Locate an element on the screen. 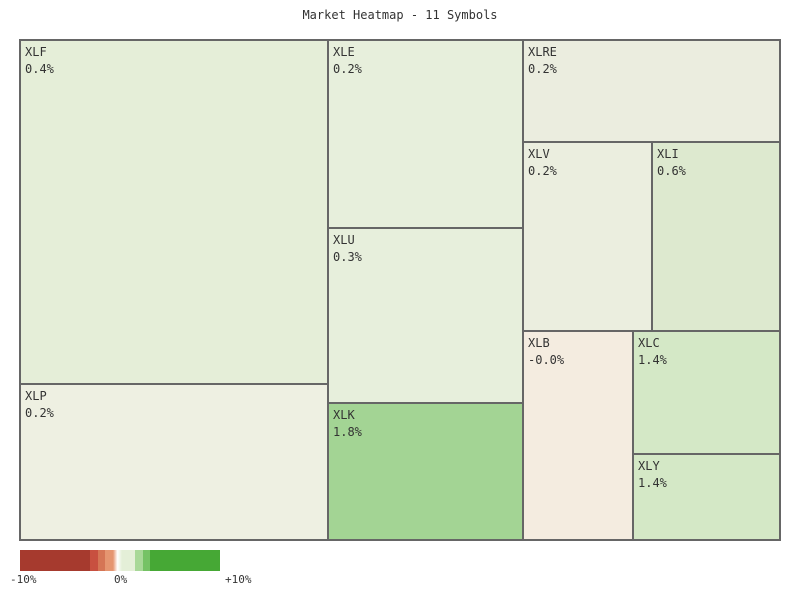 The height and width of the screenshot is (600, 800). tile-symbol: XLK is located at coordinates (344, 415).